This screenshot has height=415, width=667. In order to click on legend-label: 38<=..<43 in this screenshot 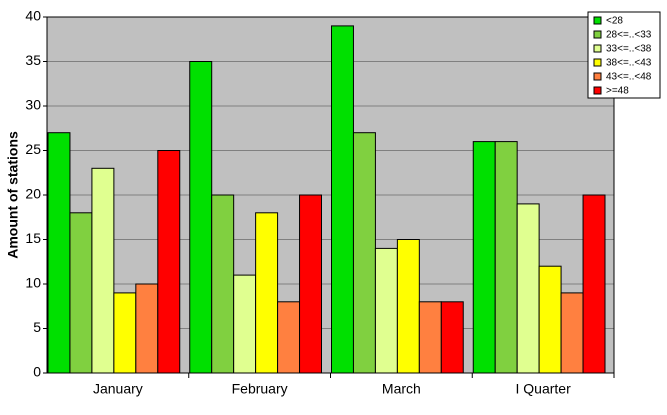, I will do `click(629, 63)`.